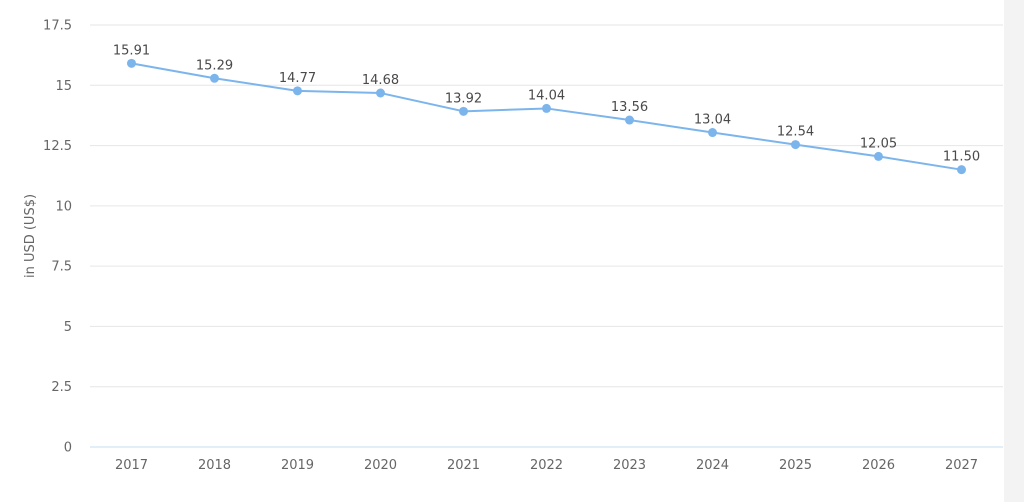 Image resolution: width=1024 pixels, height=502 pixels. Describe the element at coordinates (61, 387) in the screenshot. I see `y-tick-label: 2.5` at that location.